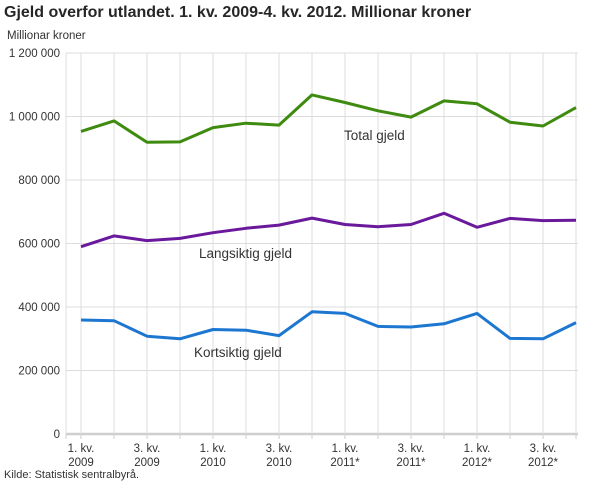 The height and width of the screenshot is (488, 610). What do you see at coordinates (328, 325) in the screenshot?
I see `series-line-kortsiktig-gjeld` at bounding box center [328, 325].